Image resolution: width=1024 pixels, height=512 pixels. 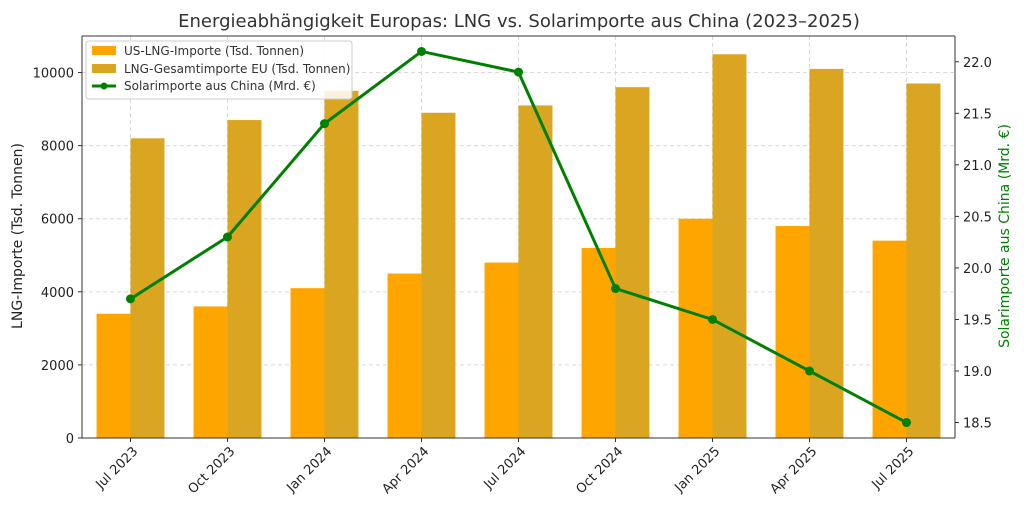 What do you see at coordinates (977, 320) in the screenshot?
I see `y-tick-label-right: 19.5` at bounding box center [977, 320].